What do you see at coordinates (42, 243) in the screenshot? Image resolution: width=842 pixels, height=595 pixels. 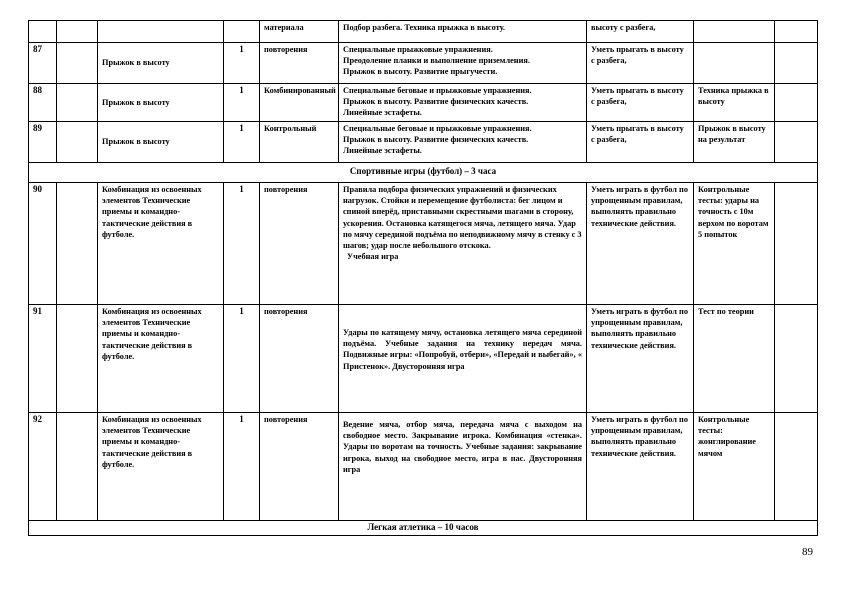 I see `lesson-number: 90` at bounding box center [42, 243].